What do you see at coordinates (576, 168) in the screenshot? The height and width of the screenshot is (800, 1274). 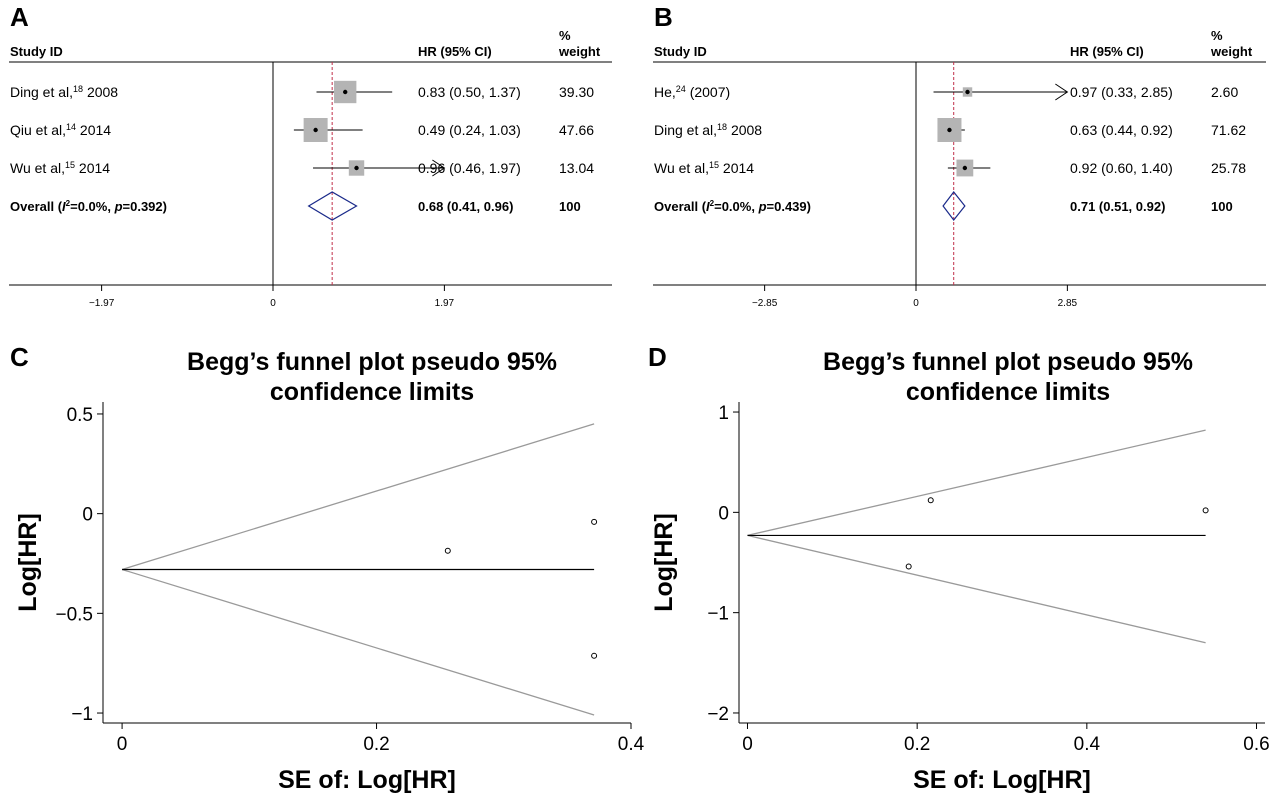 I see `weight-value: 13.04` at bounding box center [576, 168].